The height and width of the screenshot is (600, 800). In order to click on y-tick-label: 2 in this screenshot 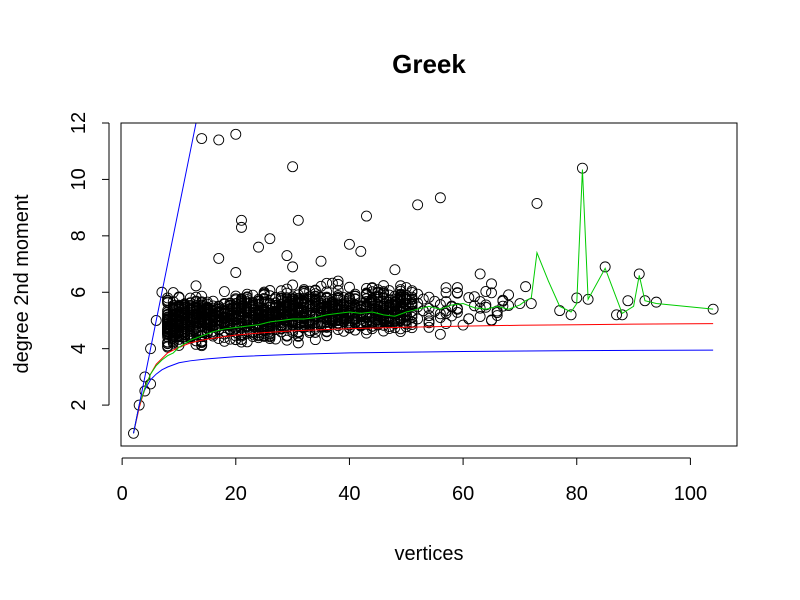, I will do `click(79, 405)`.